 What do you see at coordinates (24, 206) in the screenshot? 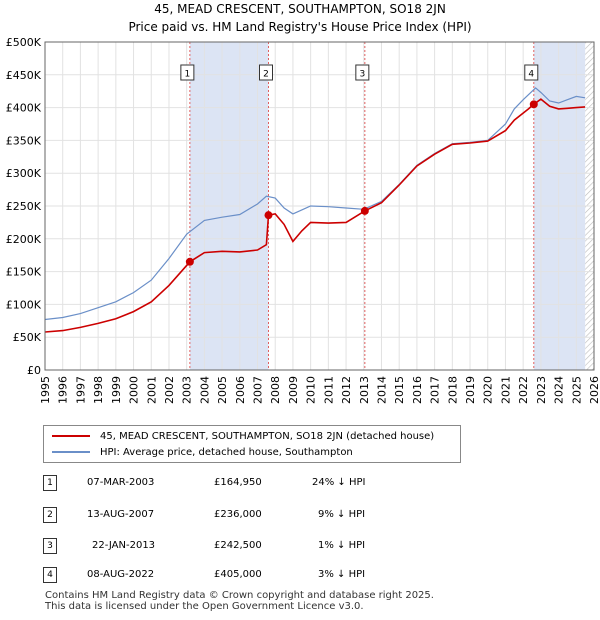
I see `y-tick-label: £250K` at bounding box center [24, 206].